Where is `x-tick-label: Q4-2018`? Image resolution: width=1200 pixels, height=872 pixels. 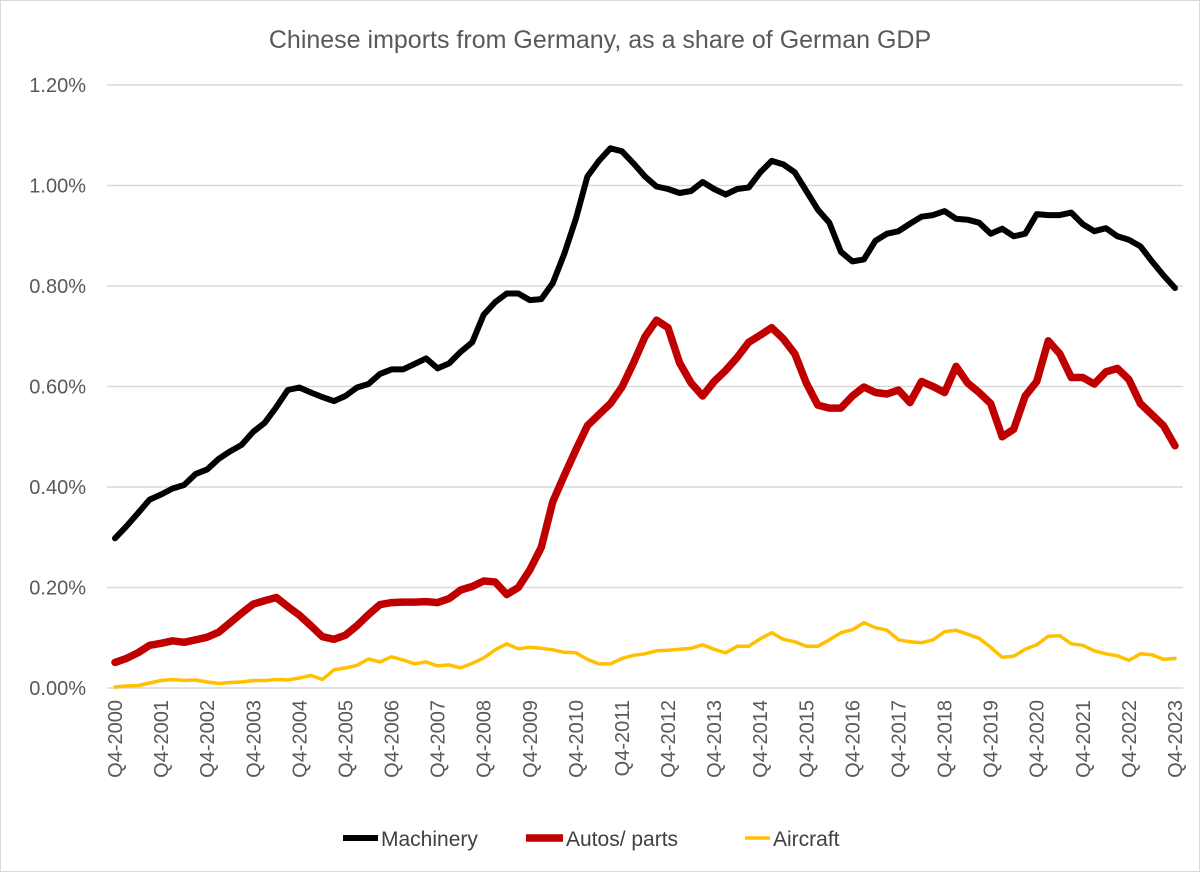 x-tick-label: Q4-2018 is located at coordinates (946, 739).